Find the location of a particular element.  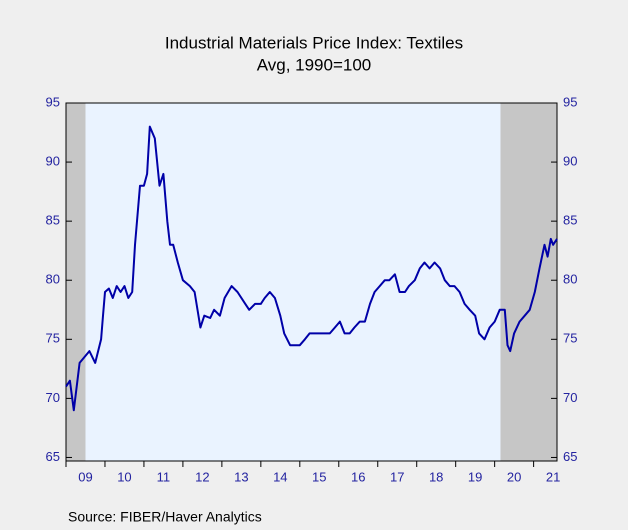

x-tick-label: 10 is located at coordinates (124, 476).